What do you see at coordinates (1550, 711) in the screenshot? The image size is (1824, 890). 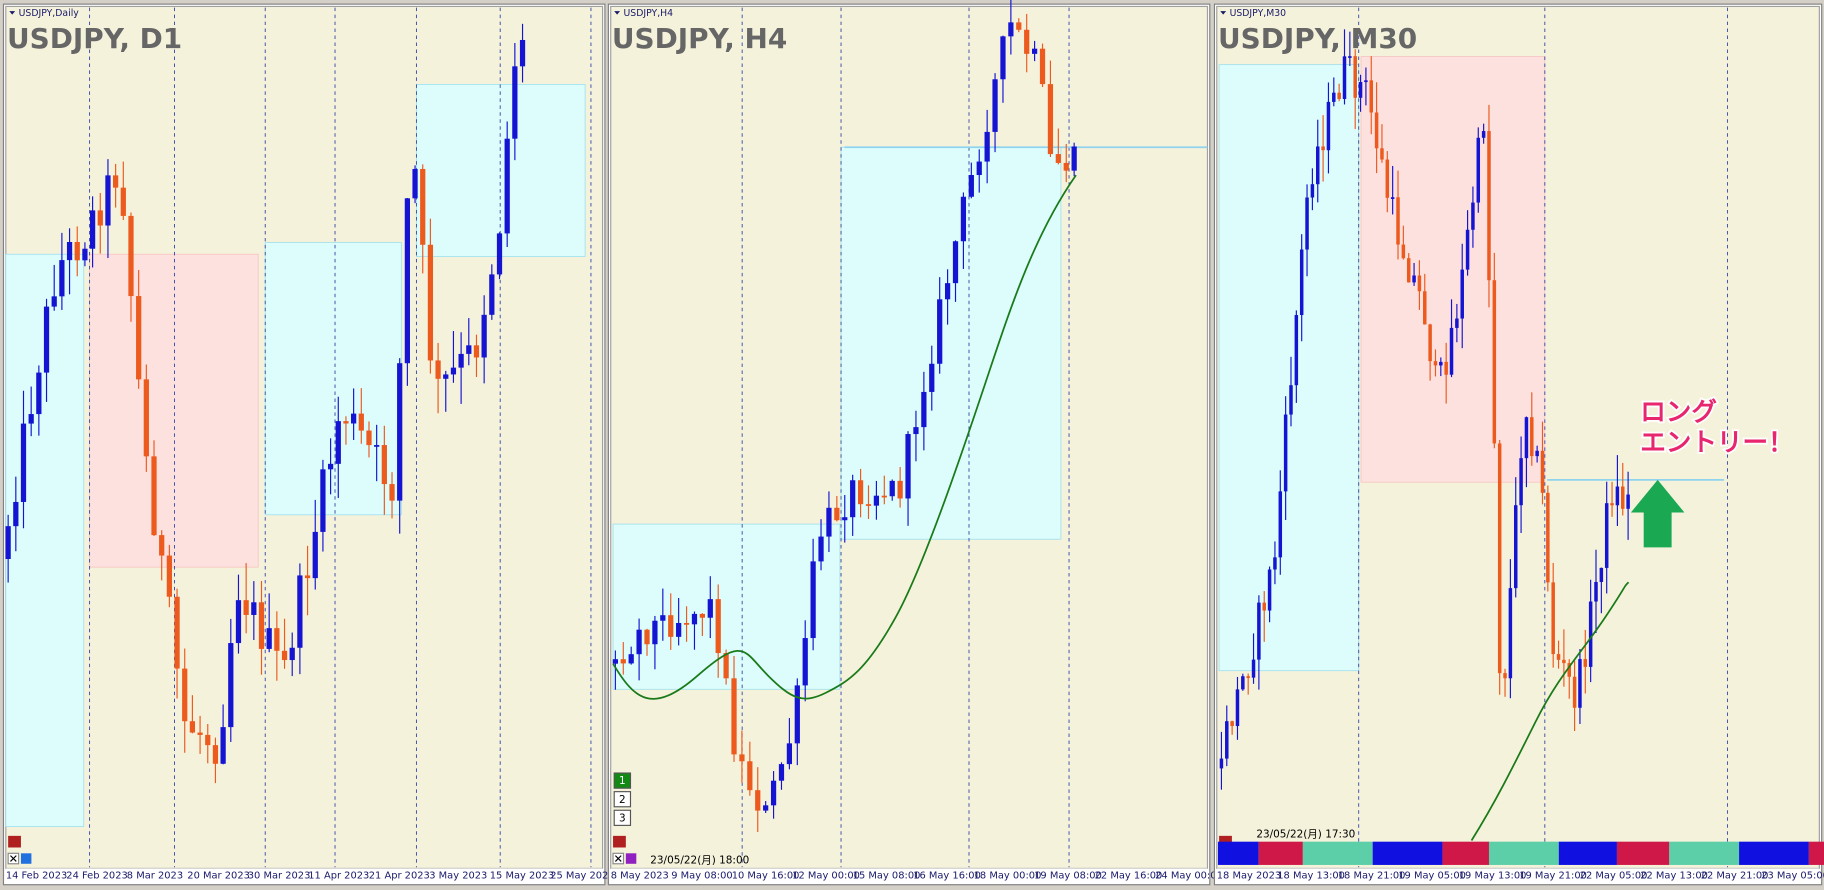 I see `moving-average` at bounding box center [1550, 711].